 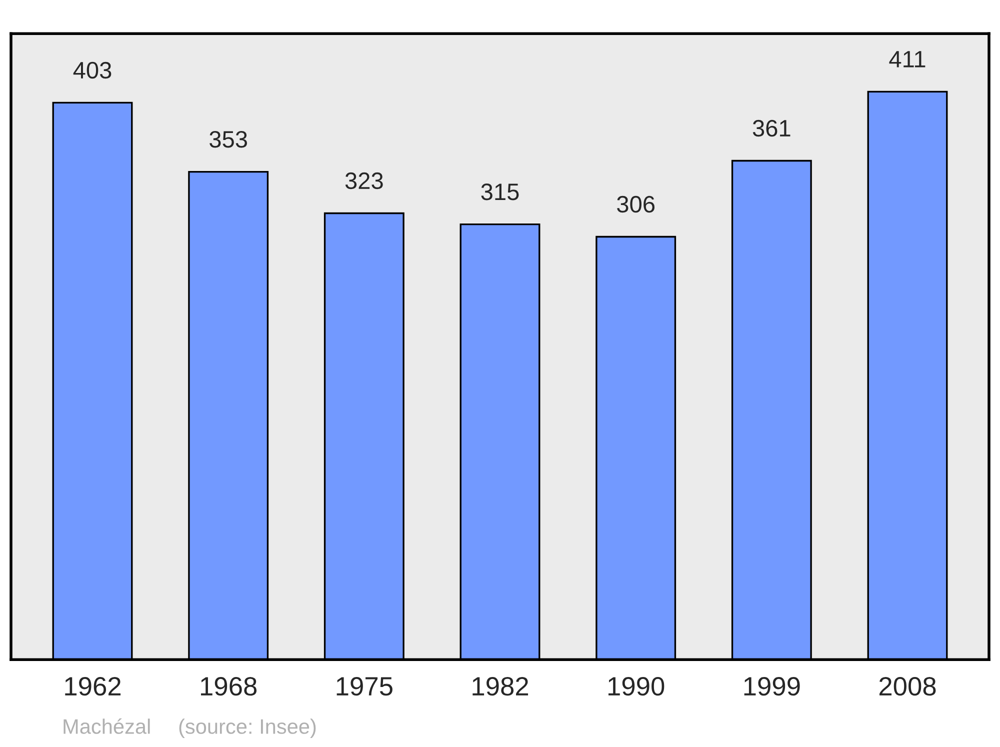 What do you see at coordinates (364, 686) in the screenshot?
I see `x-tick-label: 1975` at bounding box center [364, 686].